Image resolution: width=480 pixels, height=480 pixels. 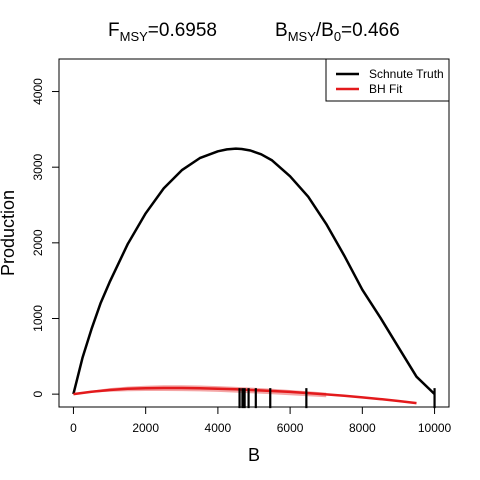 What do you see at coordinates (337, 32) in the screenshot?
I see `chart-title-bmsy: BMSY/B0=0.466` at bounding box center [337, 32].